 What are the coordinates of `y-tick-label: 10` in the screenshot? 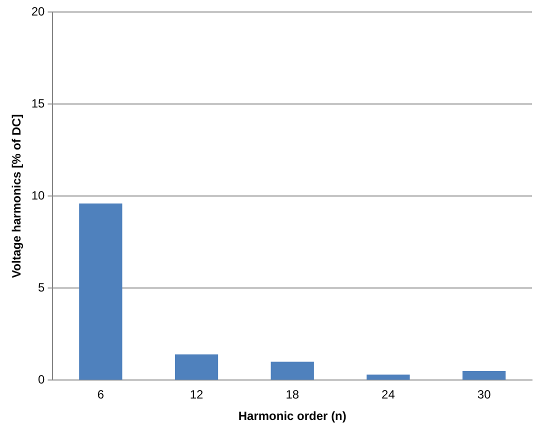 It's located at (38, 195).